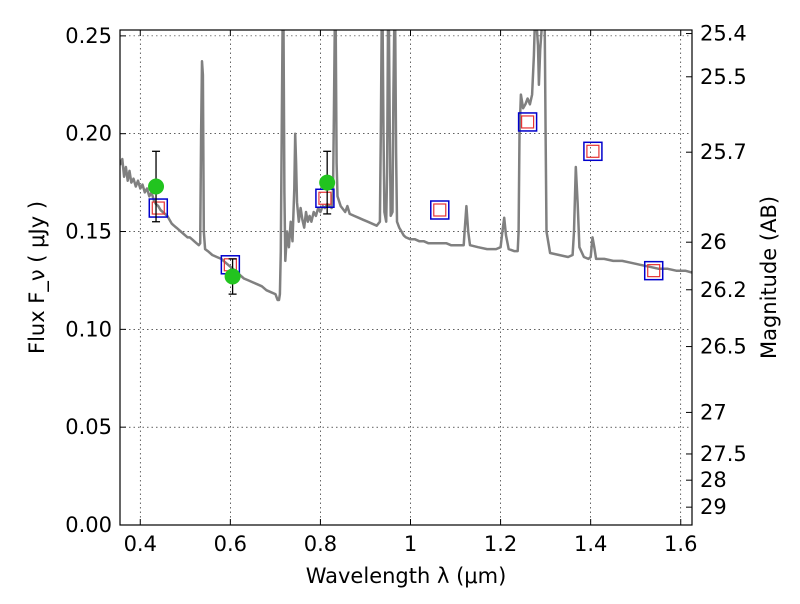 The width and height of the screenshot is (800, 604). I want to click on x-tick-label: 1, so click(410, 544).